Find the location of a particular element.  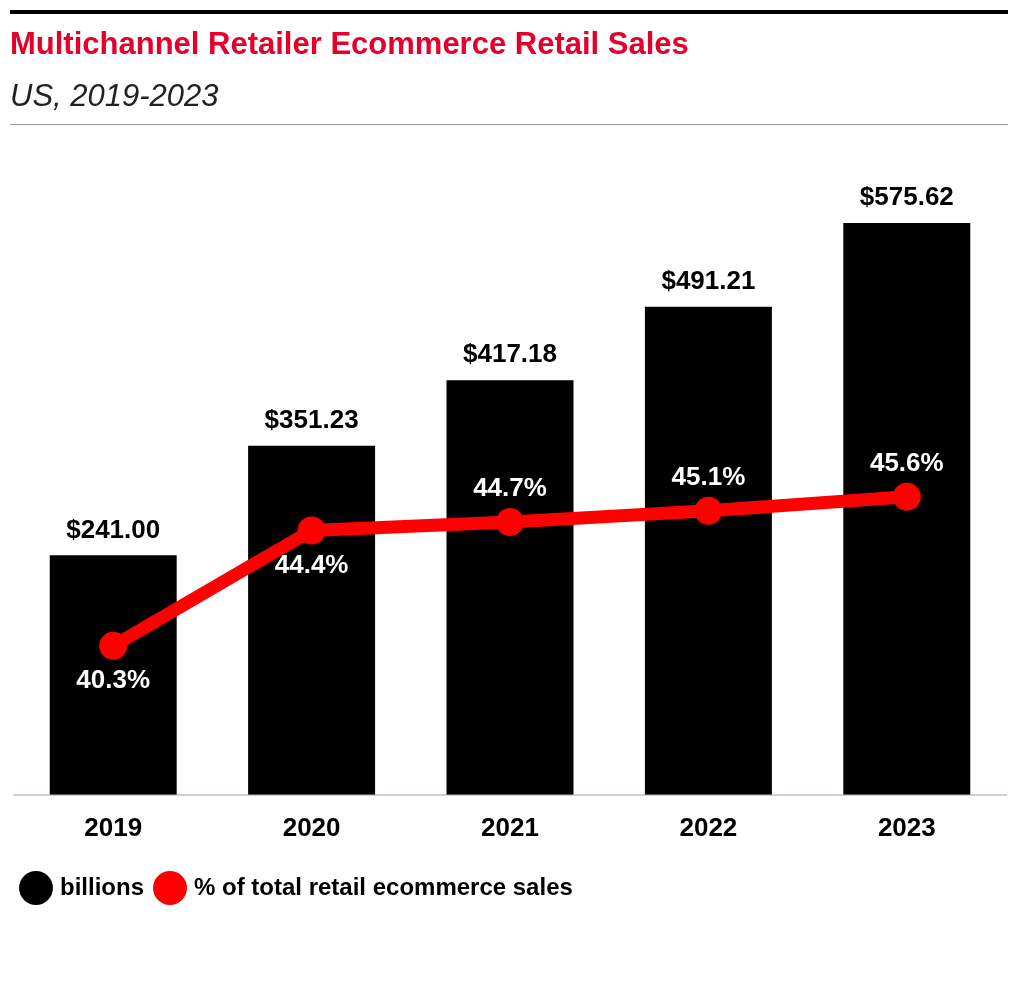

legend-label: % of total retail ecommerce sales is located at coordinates (383, 886).